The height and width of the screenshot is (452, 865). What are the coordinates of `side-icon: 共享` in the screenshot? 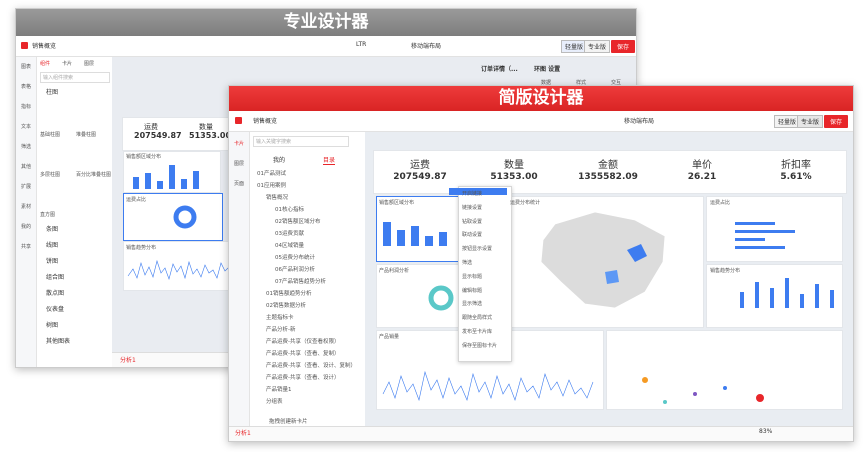 It's located at (25, 247).